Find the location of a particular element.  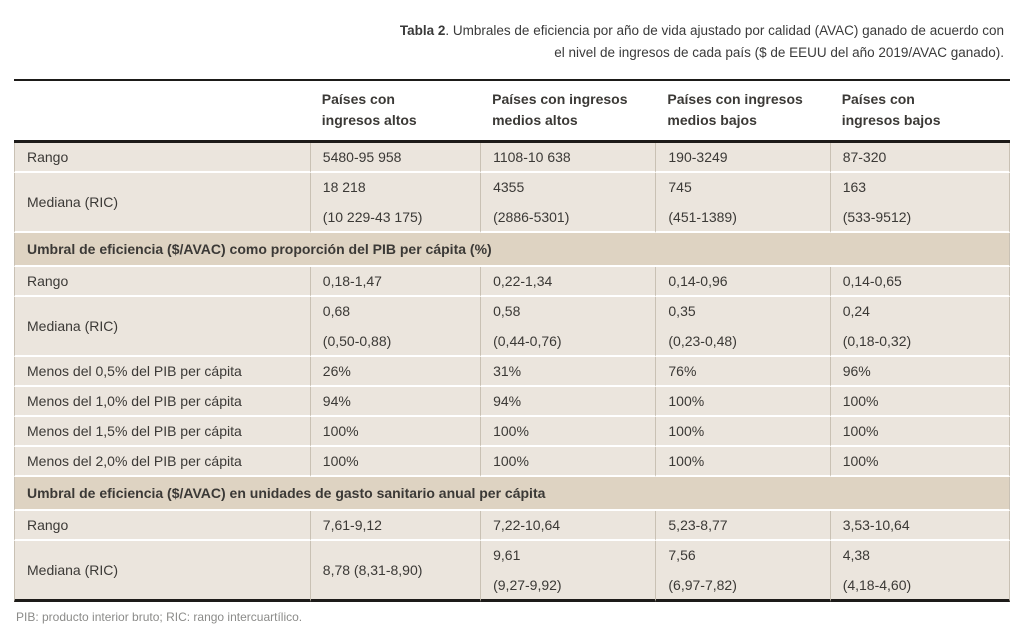

table-cell: 0,24 (0,18-0,32) is located at coordinates (919, 326).